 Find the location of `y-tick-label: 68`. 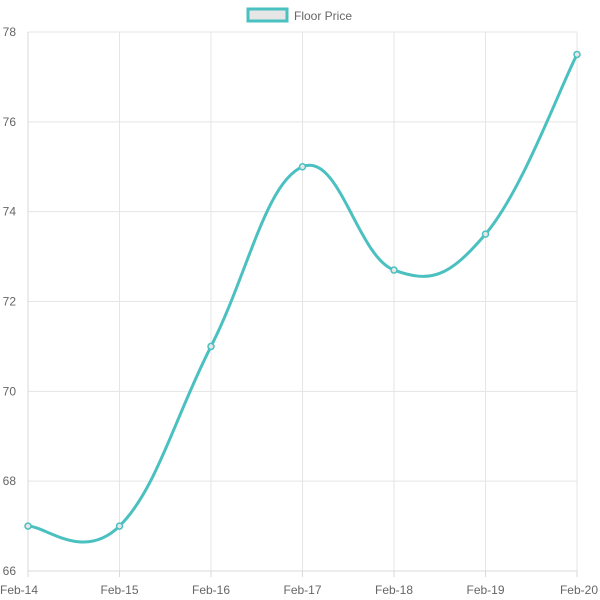

y-tick-label: 68 is located at coordinates (10, 481).